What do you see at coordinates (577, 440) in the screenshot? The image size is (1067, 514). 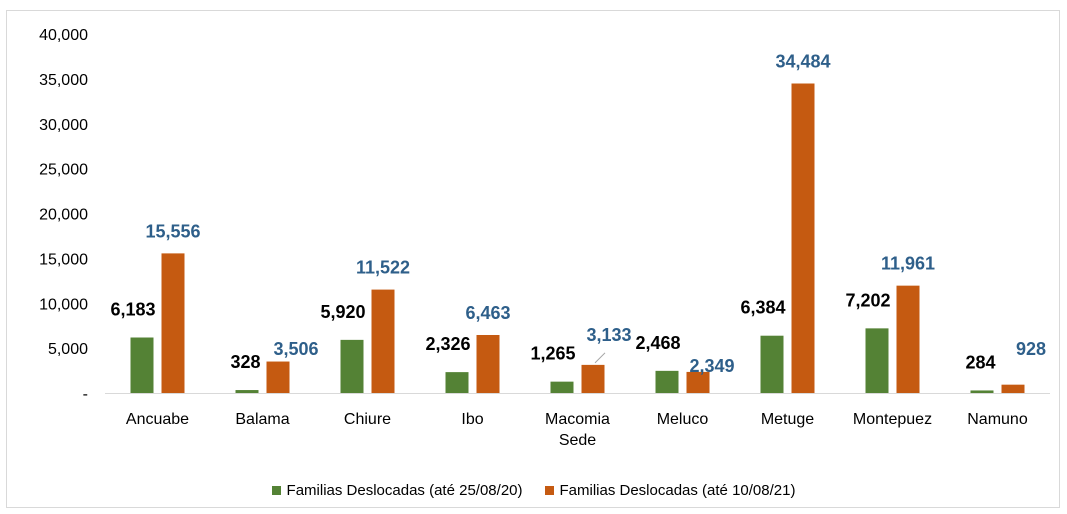 I see `x-tick-label: Sede` at bounding box center [577, 440].